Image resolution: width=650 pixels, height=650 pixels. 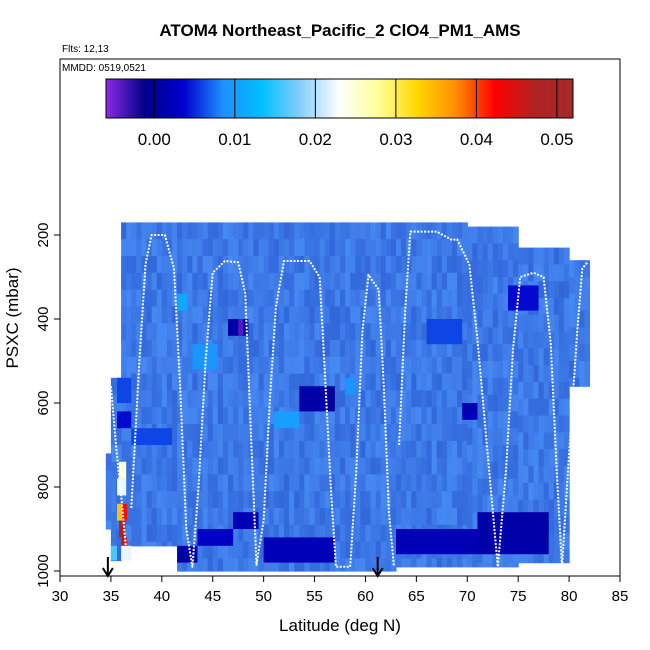 What do you see at coordinates (365, 596) in the screenshot?
I see `x-tick-label: 60` at bounding box center [365, 596].